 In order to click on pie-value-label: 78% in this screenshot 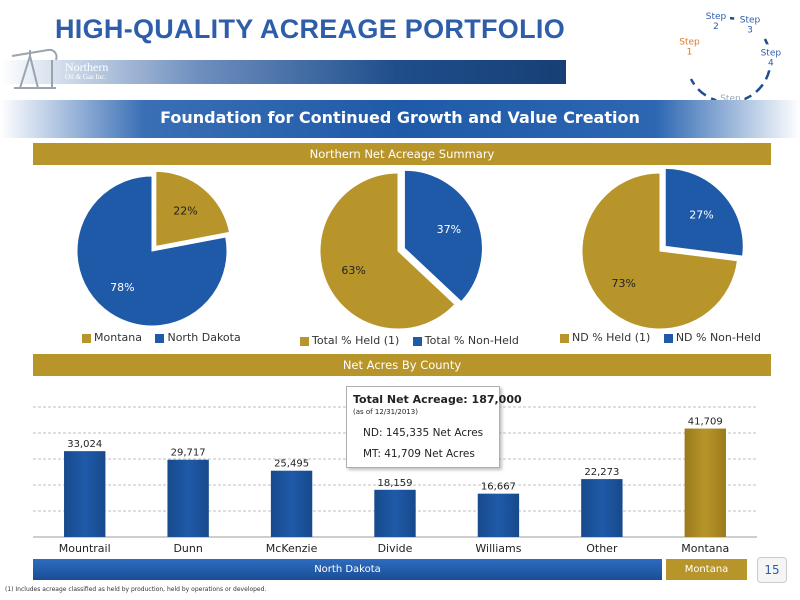, I will do `click(122, 287)`.